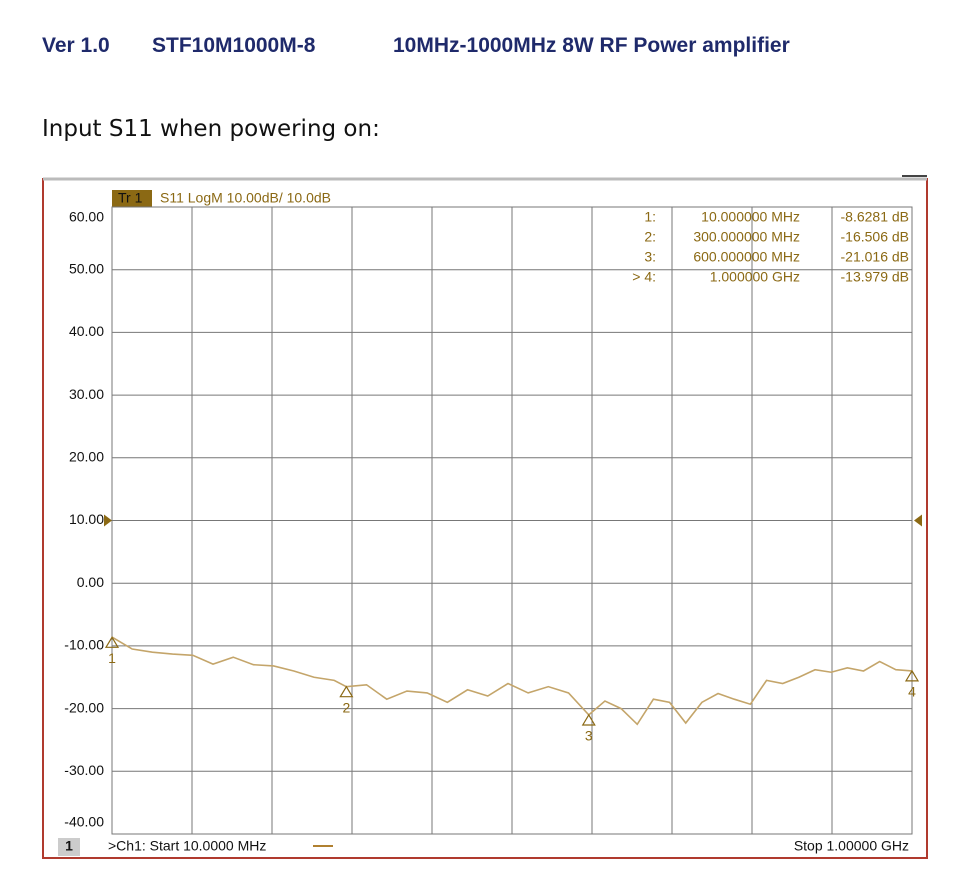 This screenshot has height=876, width=960. I want to click on marker-label: > 4:, so click(644, 277).